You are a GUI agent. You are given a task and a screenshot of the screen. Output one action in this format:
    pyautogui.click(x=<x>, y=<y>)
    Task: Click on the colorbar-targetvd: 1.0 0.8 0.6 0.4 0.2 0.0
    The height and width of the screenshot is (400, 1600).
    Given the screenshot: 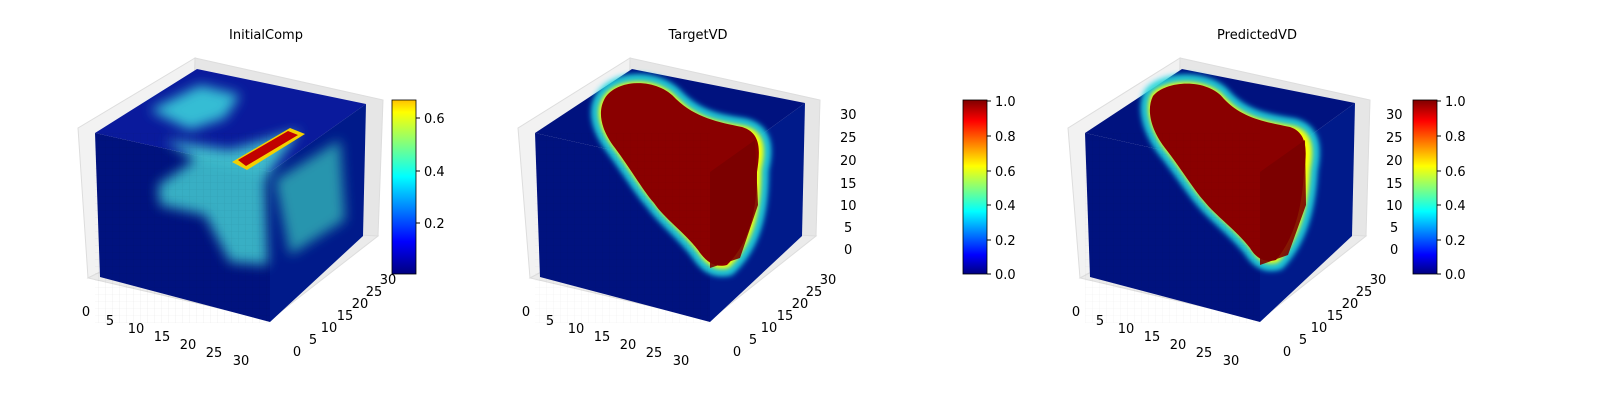 What is the action you would take?
    pyautogui.click(x=989, y=189)
    